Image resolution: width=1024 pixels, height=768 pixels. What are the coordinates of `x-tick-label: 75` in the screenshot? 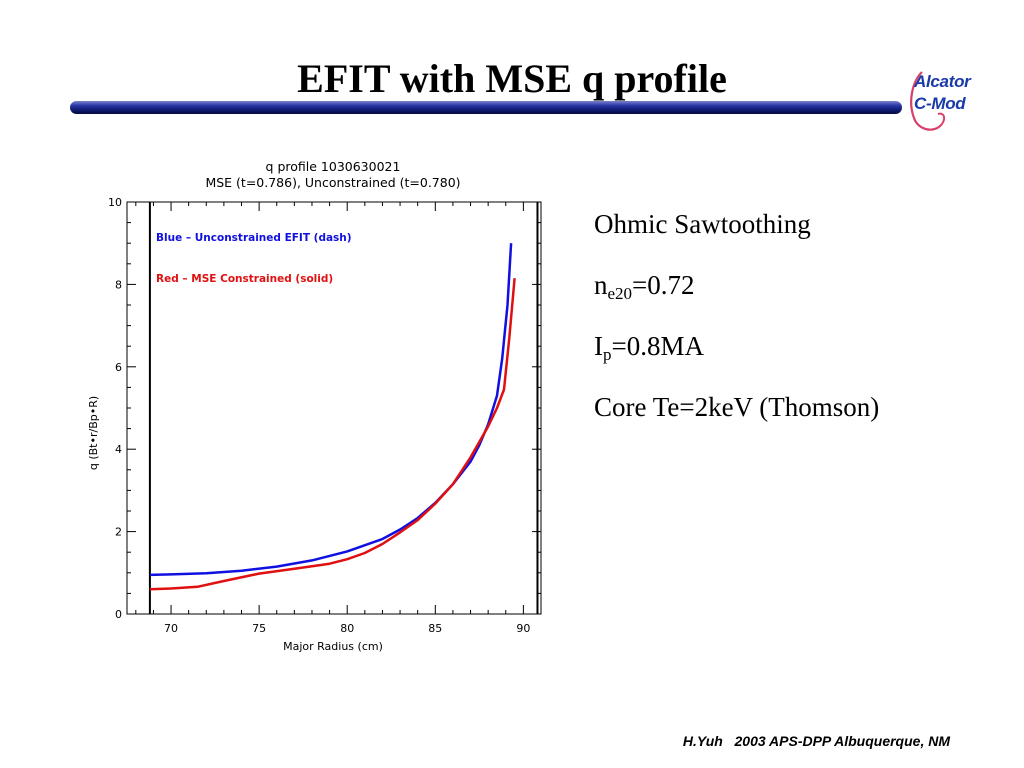 It's located at (259, 628).